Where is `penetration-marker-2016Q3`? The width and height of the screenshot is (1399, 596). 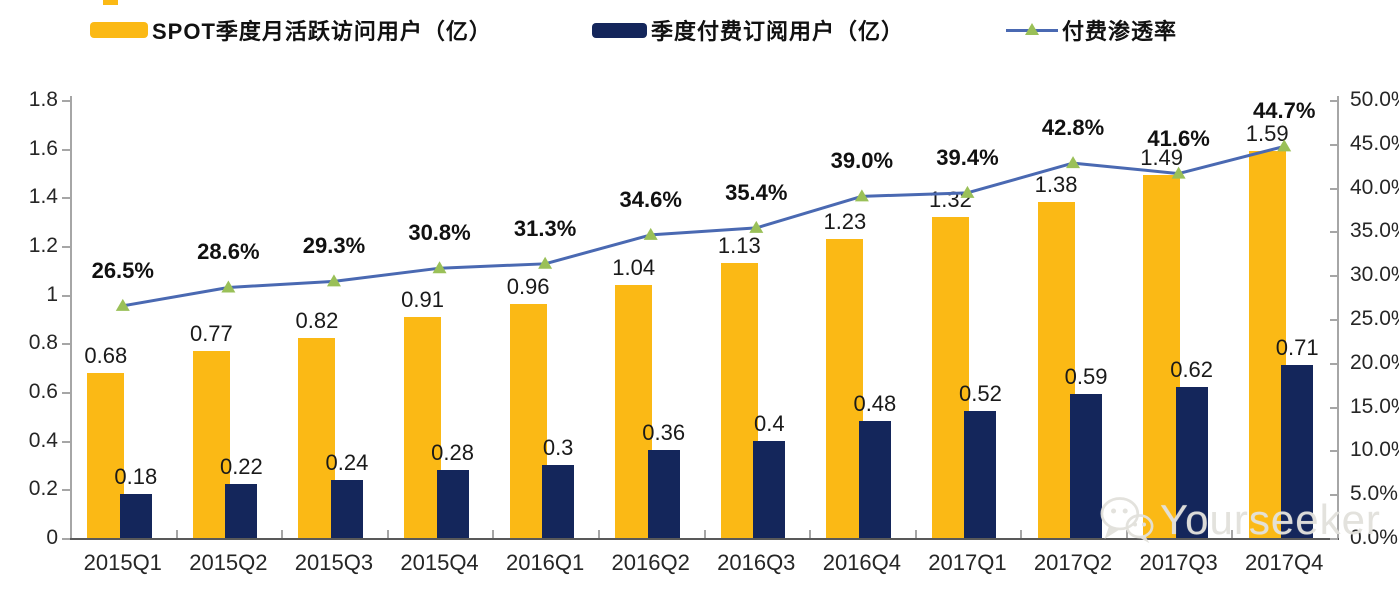
penetration-marker-2016Q3 is located at coordinates (756, 226).